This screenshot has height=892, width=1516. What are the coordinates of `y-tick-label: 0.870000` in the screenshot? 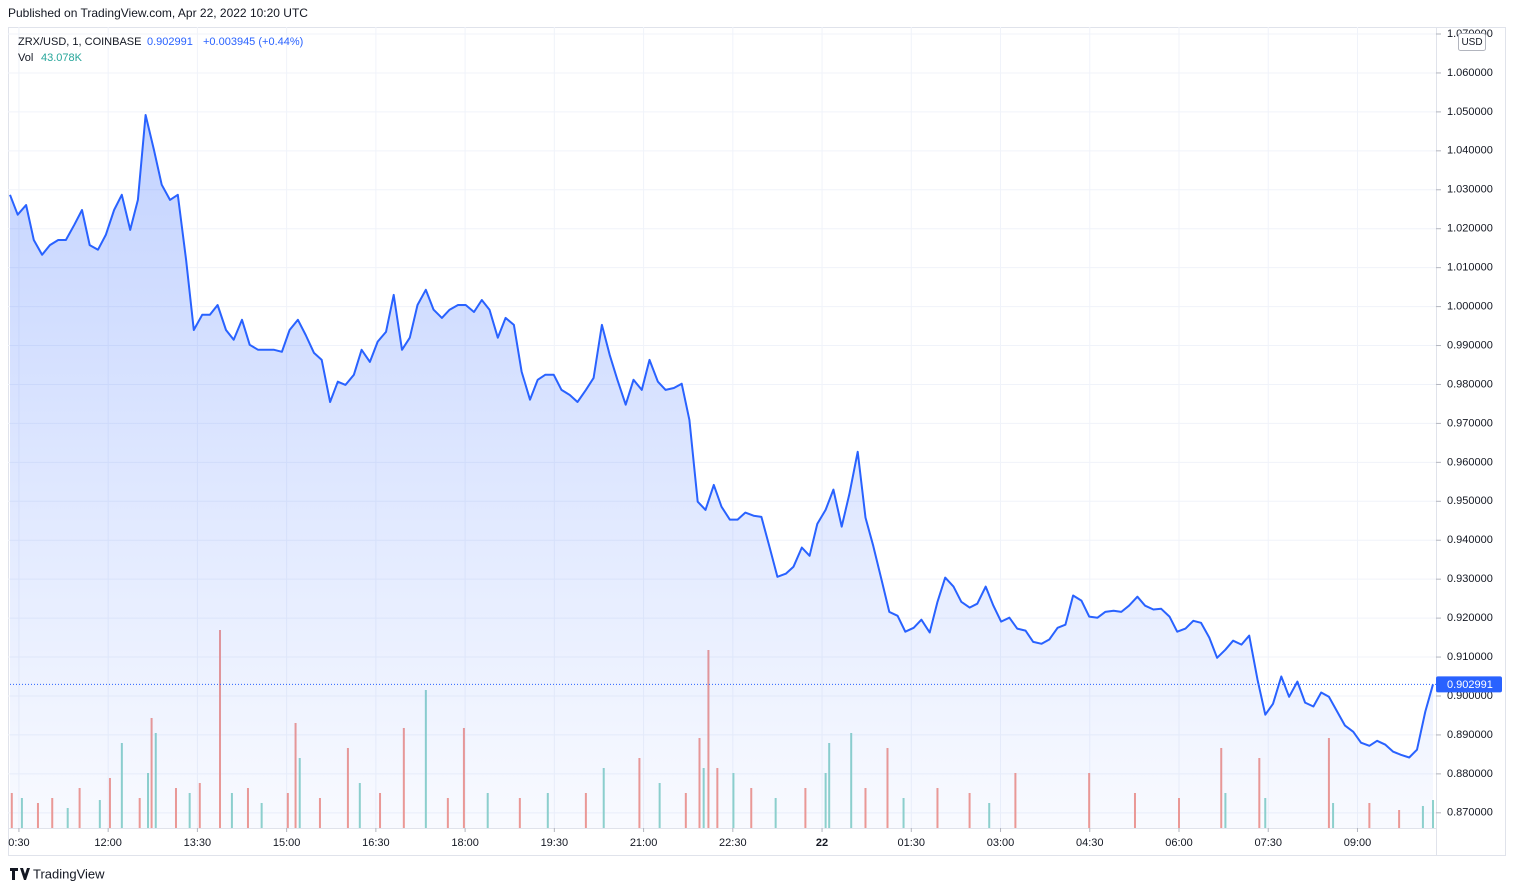 It's located at (1470, 813).